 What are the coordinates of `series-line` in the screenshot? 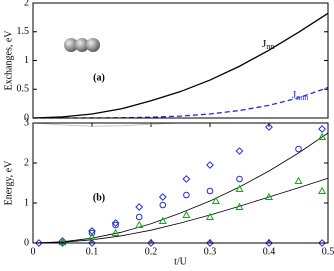 It's located at (106, 124).